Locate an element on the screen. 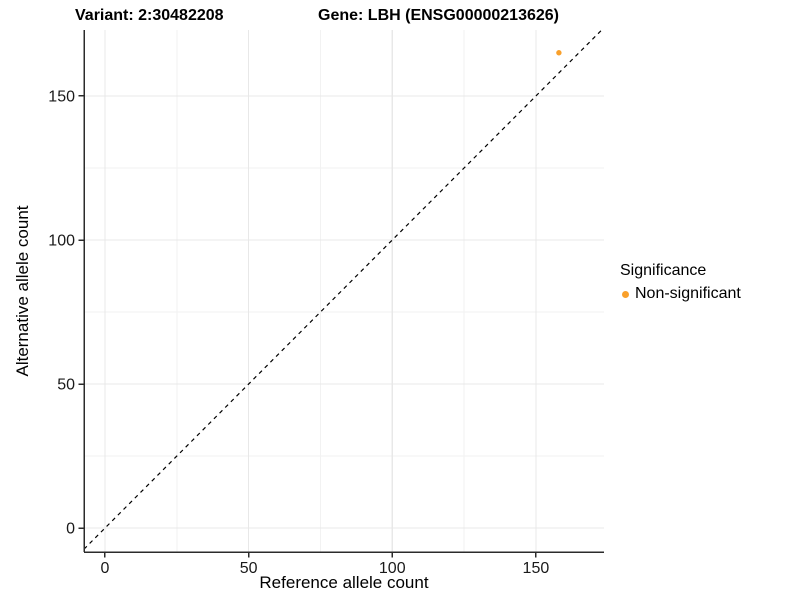 The height and width of the screenshot is (600, 800). y-tick-label: 100 is located at coordinates (61, 241).